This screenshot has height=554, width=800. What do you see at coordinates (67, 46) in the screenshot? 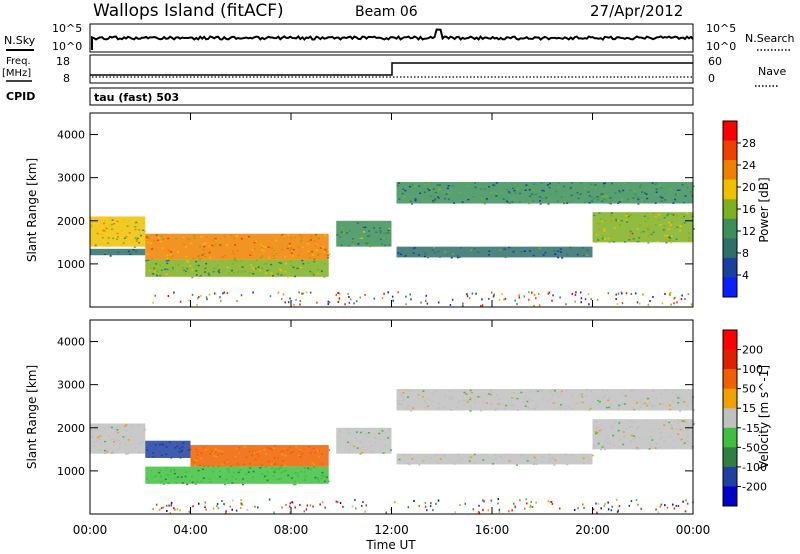
I see `nsky-tick-bottom: 10^0` at bounding box center [67, 46].